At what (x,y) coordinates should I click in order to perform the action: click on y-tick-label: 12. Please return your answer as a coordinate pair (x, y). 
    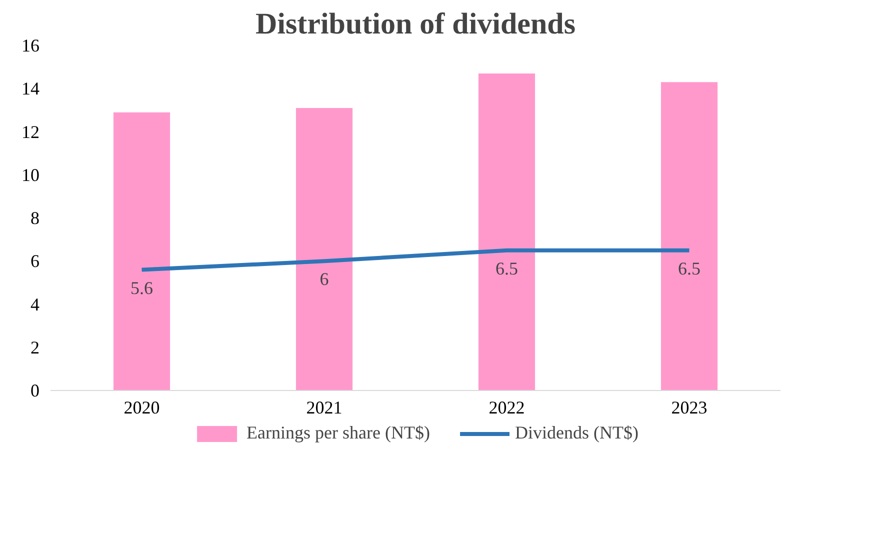
    Looking at the image, I should click on (31, 132).